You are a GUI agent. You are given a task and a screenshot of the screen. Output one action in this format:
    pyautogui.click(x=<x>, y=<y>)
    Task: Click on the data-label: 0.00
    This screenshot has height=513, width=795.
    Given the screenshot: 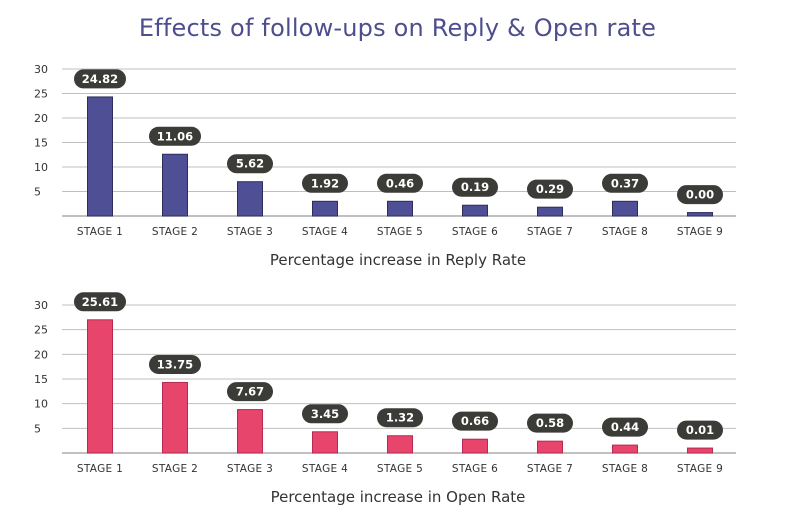 What is the action you would take?
    pyautogui.click(x=700, y=195)
    